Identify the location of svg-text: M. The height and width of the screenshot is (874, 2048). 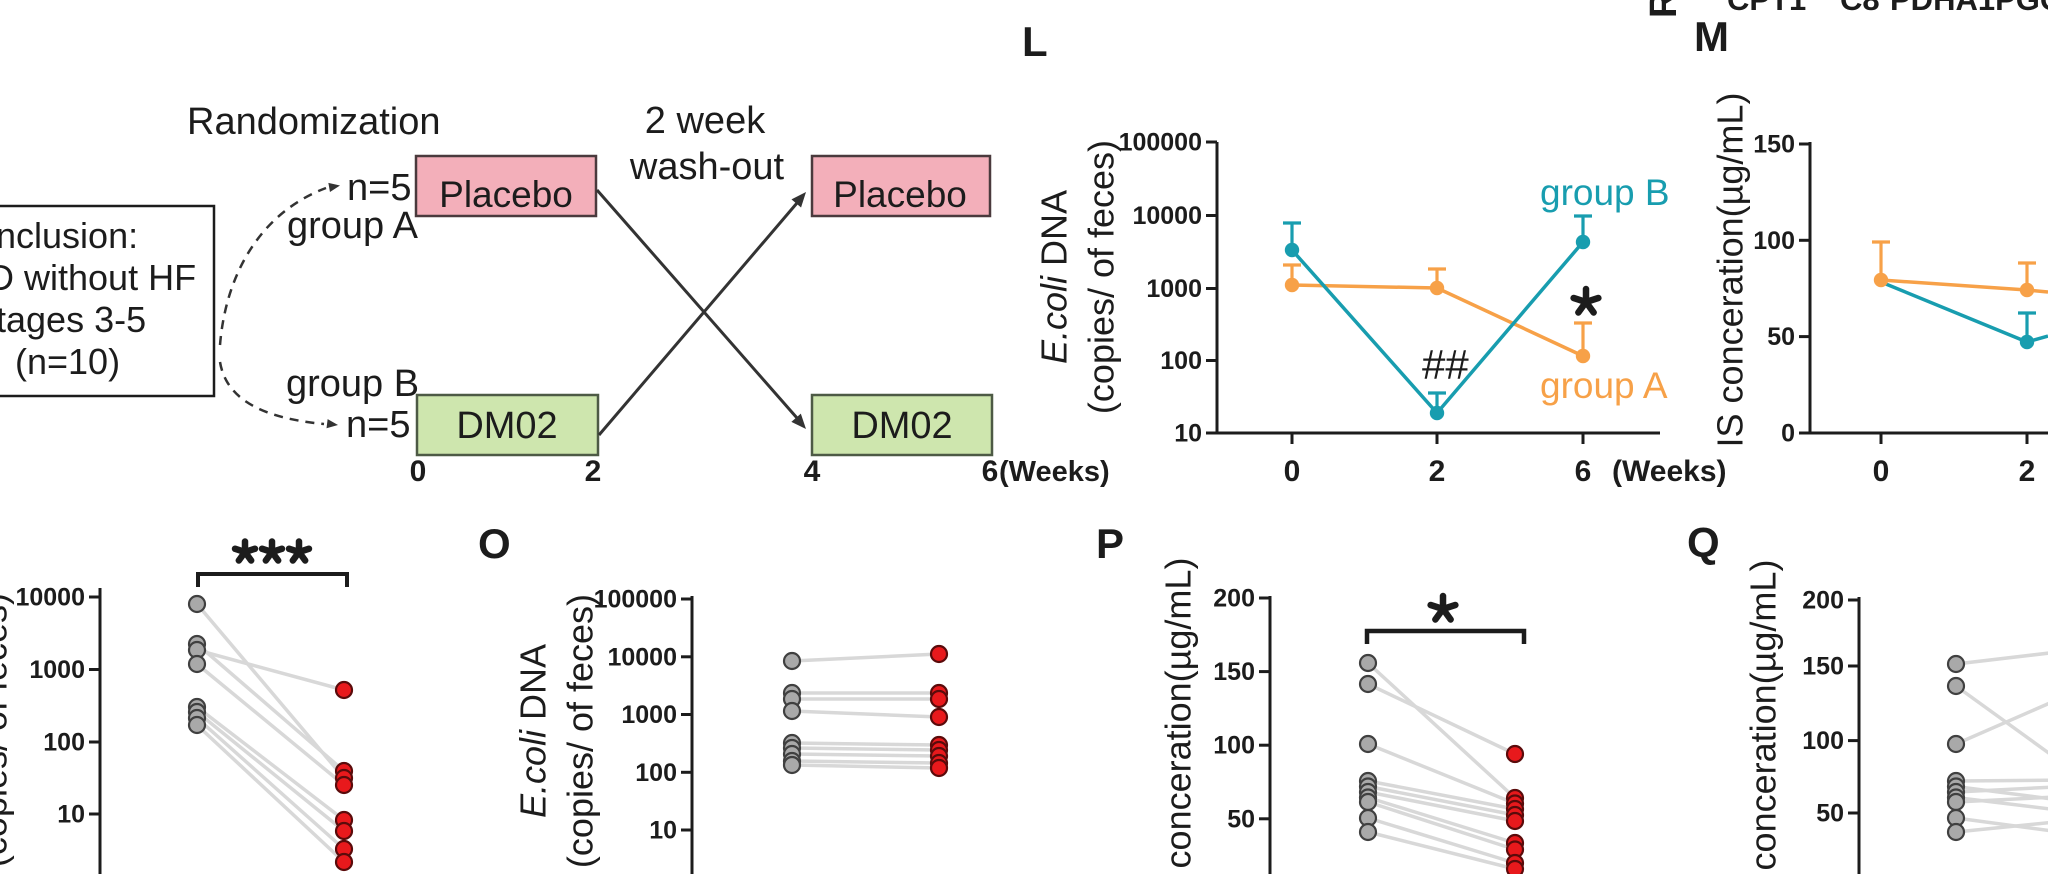
(1711, 36).